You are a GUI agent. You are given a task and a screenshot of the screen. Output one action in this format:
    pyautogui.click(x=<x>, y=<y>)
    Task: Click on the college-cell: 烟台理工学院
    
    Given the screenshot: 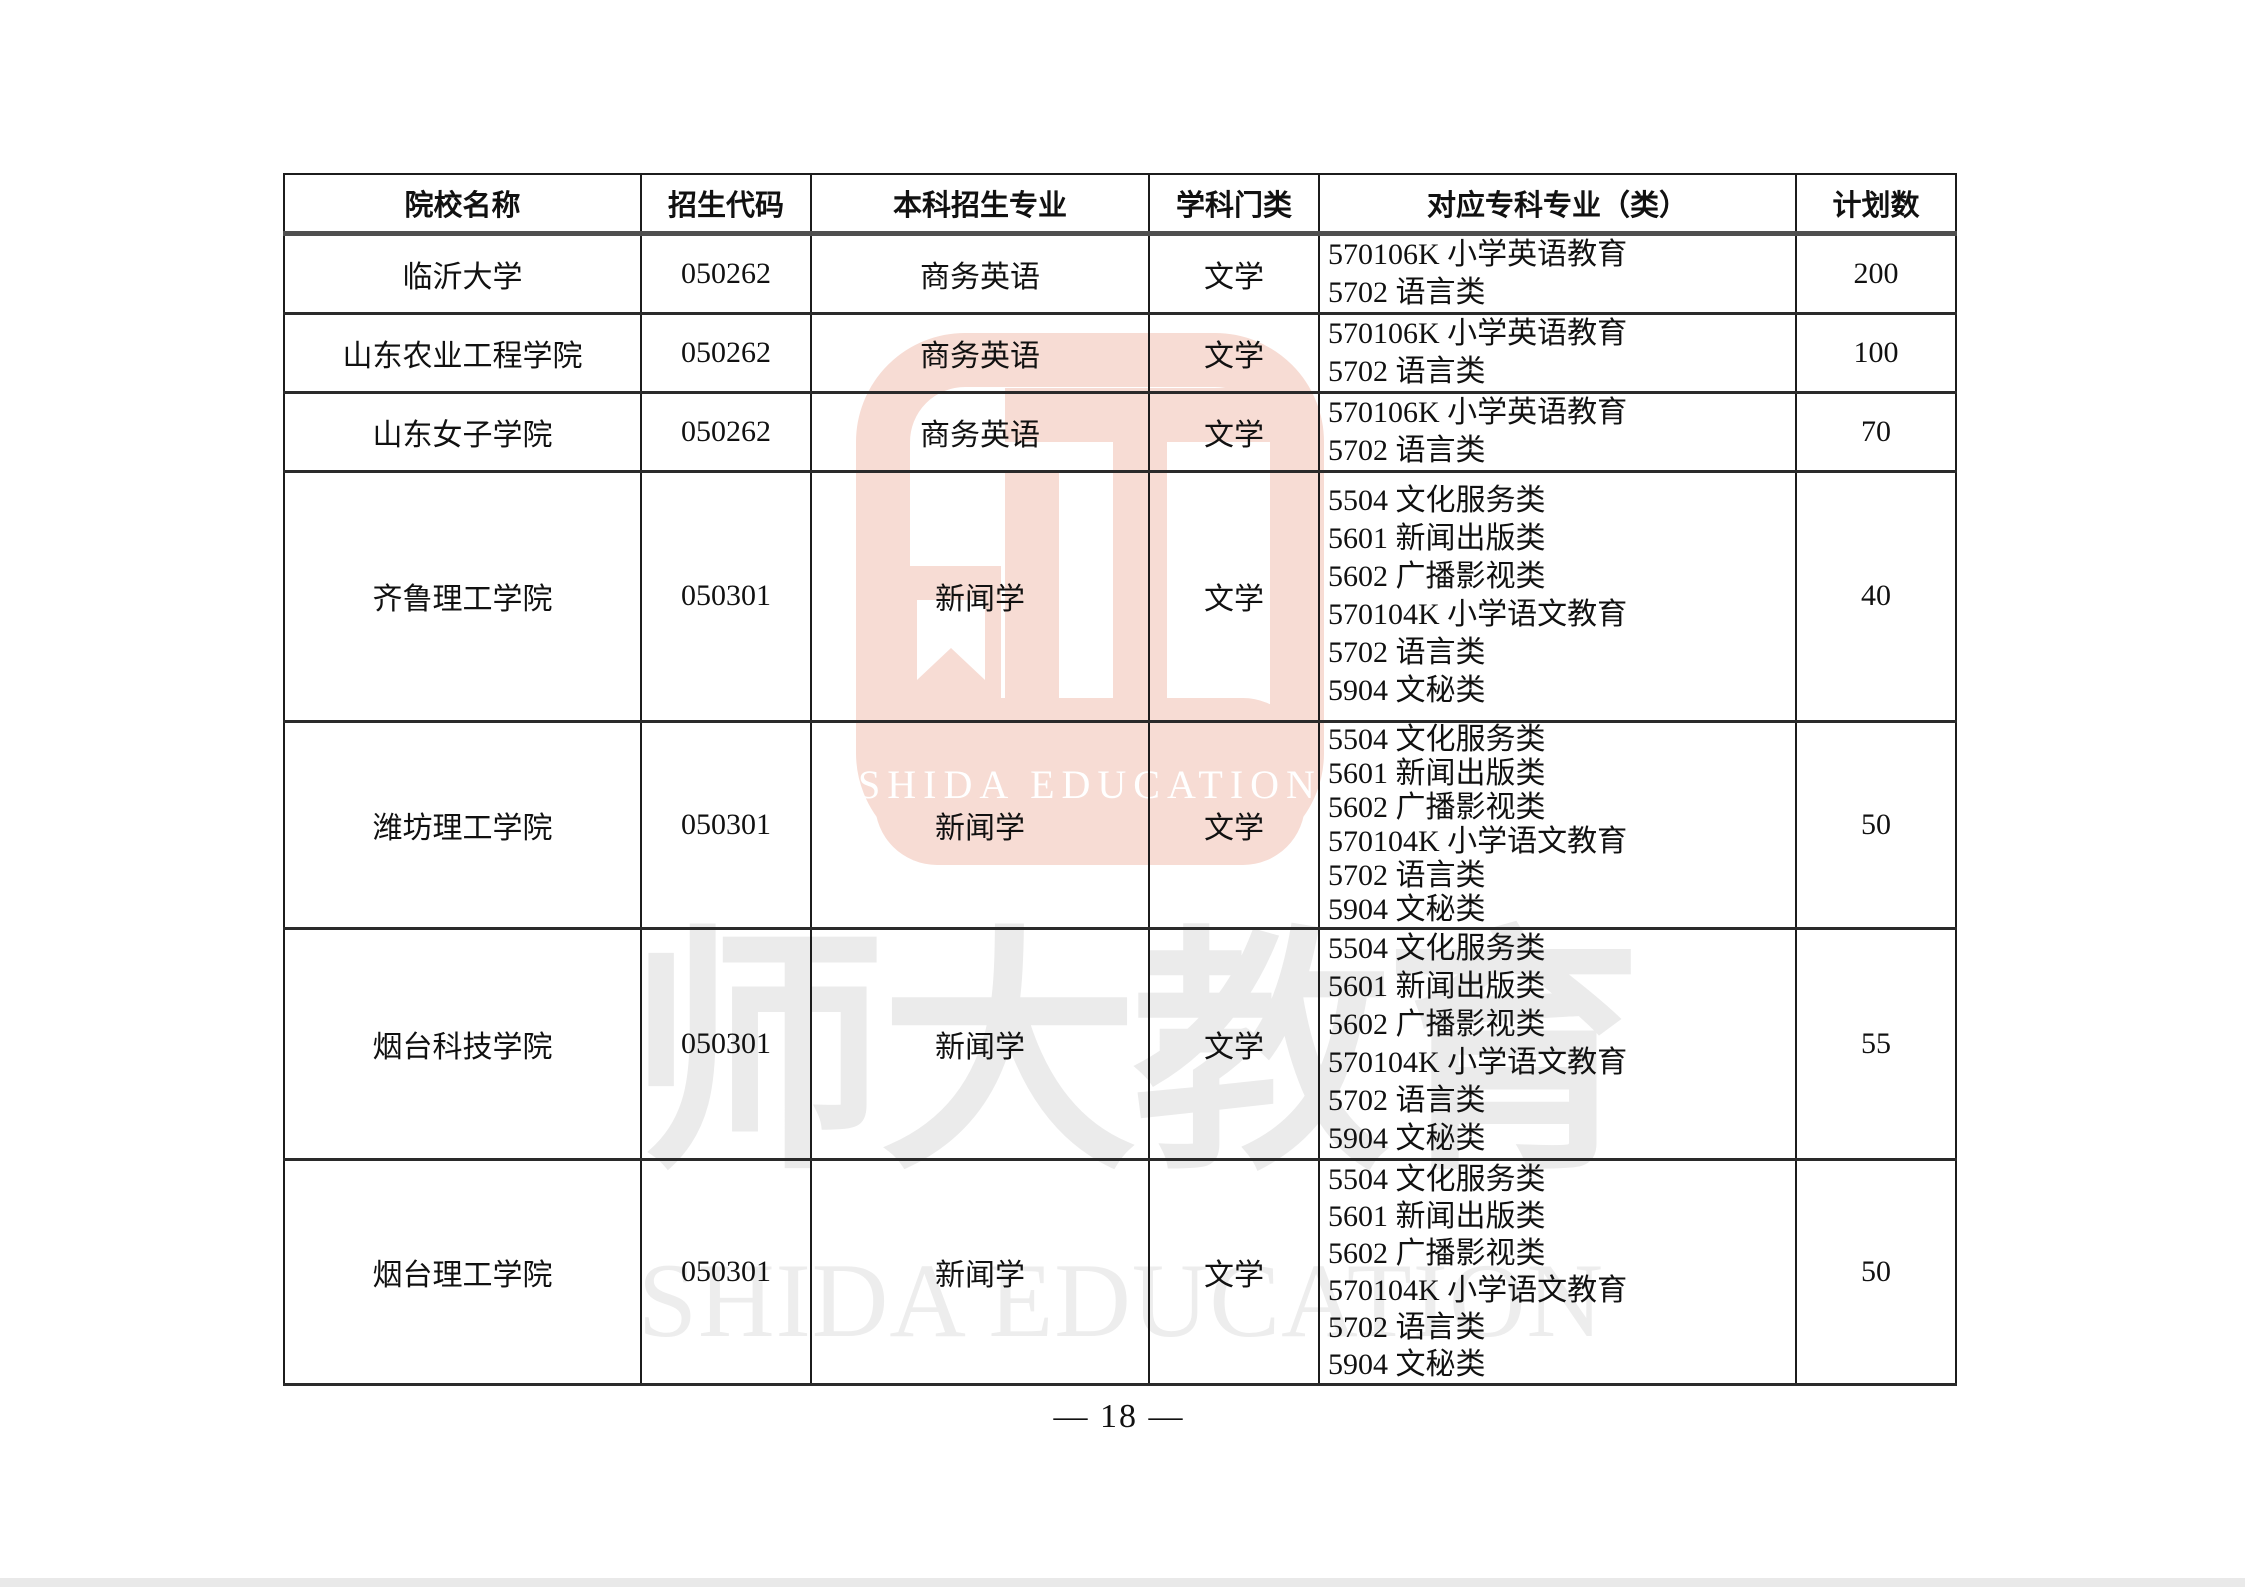 What is the action you would take?
    pyautogui.click(x=462, y=1271)
    